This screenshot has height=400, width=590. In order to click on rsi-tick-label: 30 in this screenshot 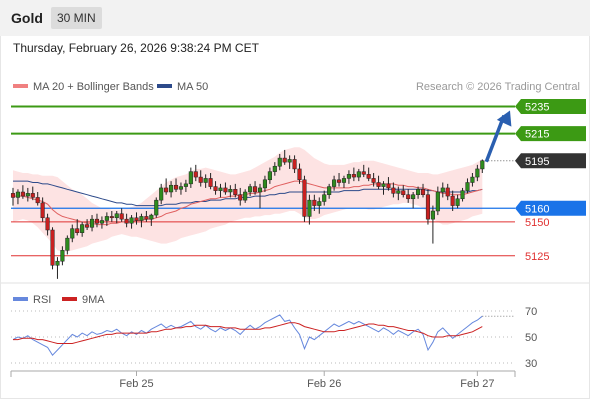, I will do `click(531, 364)`.